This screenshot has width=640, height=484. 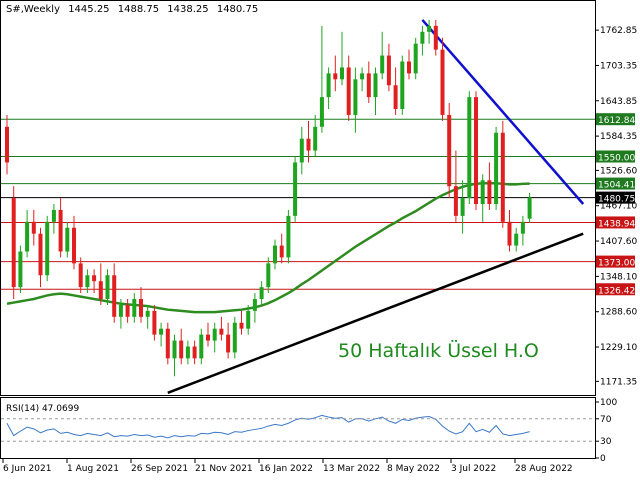 What do you see at coordinates (618, 382) in the screenshot?
I see `y-tick-label-10: 1171.35` at bounding box center [618, 382].